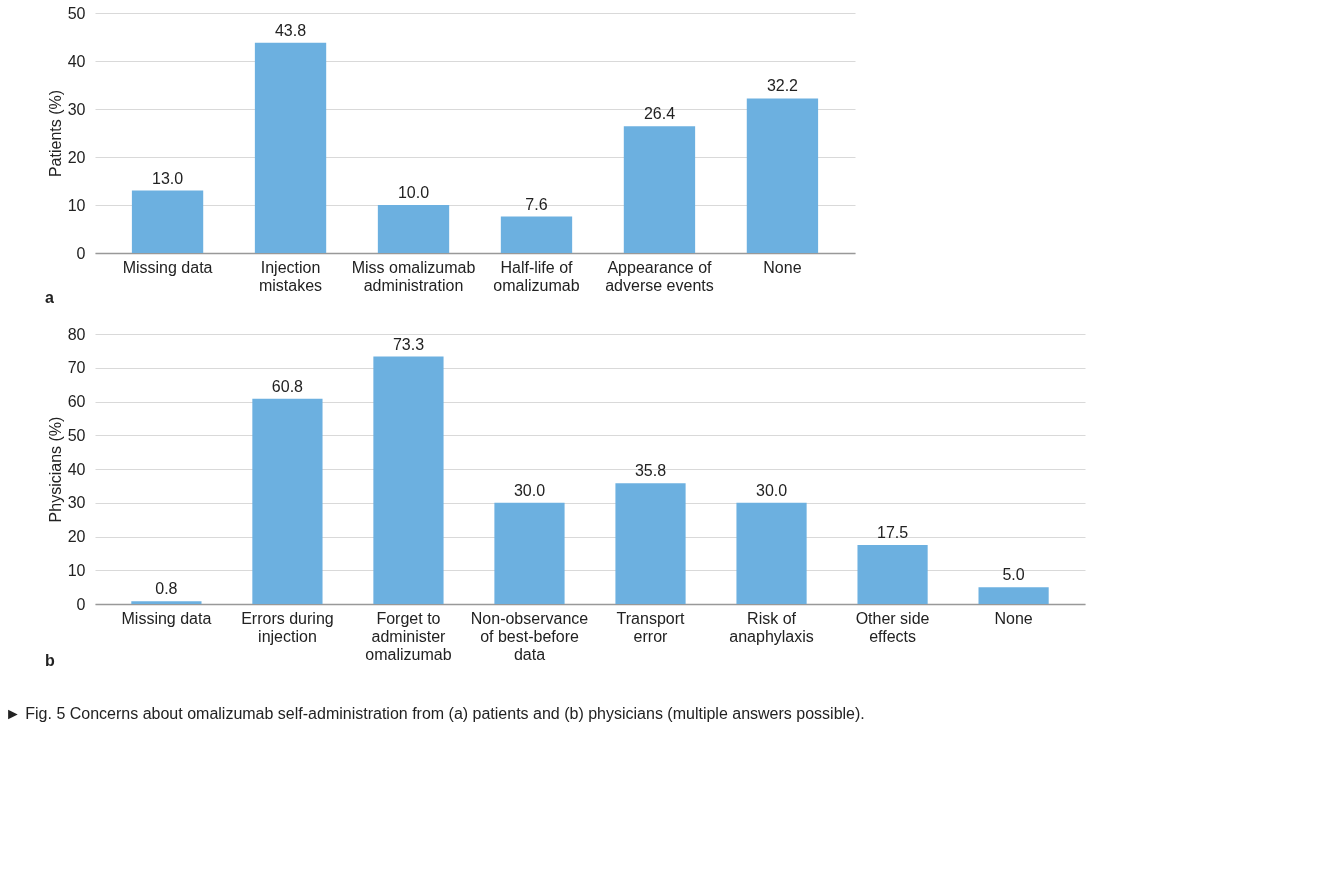  I want to click on data-label: 26.4, so click(659, 114).